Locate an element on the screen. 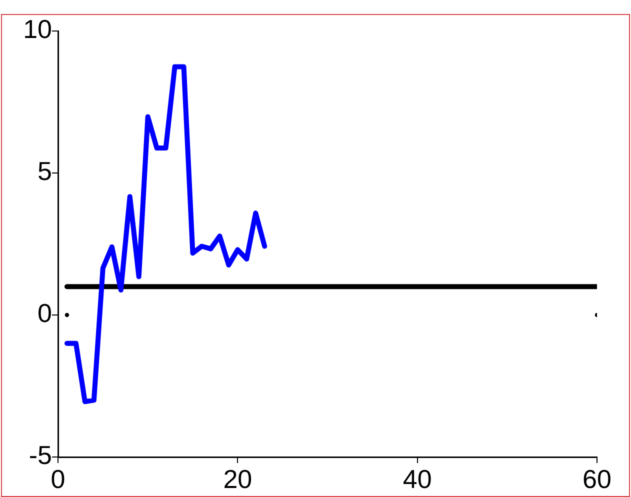 The height and width of the screenshot is (497, 631). y-tick-label: 0 is located at coordinates (45, 313).